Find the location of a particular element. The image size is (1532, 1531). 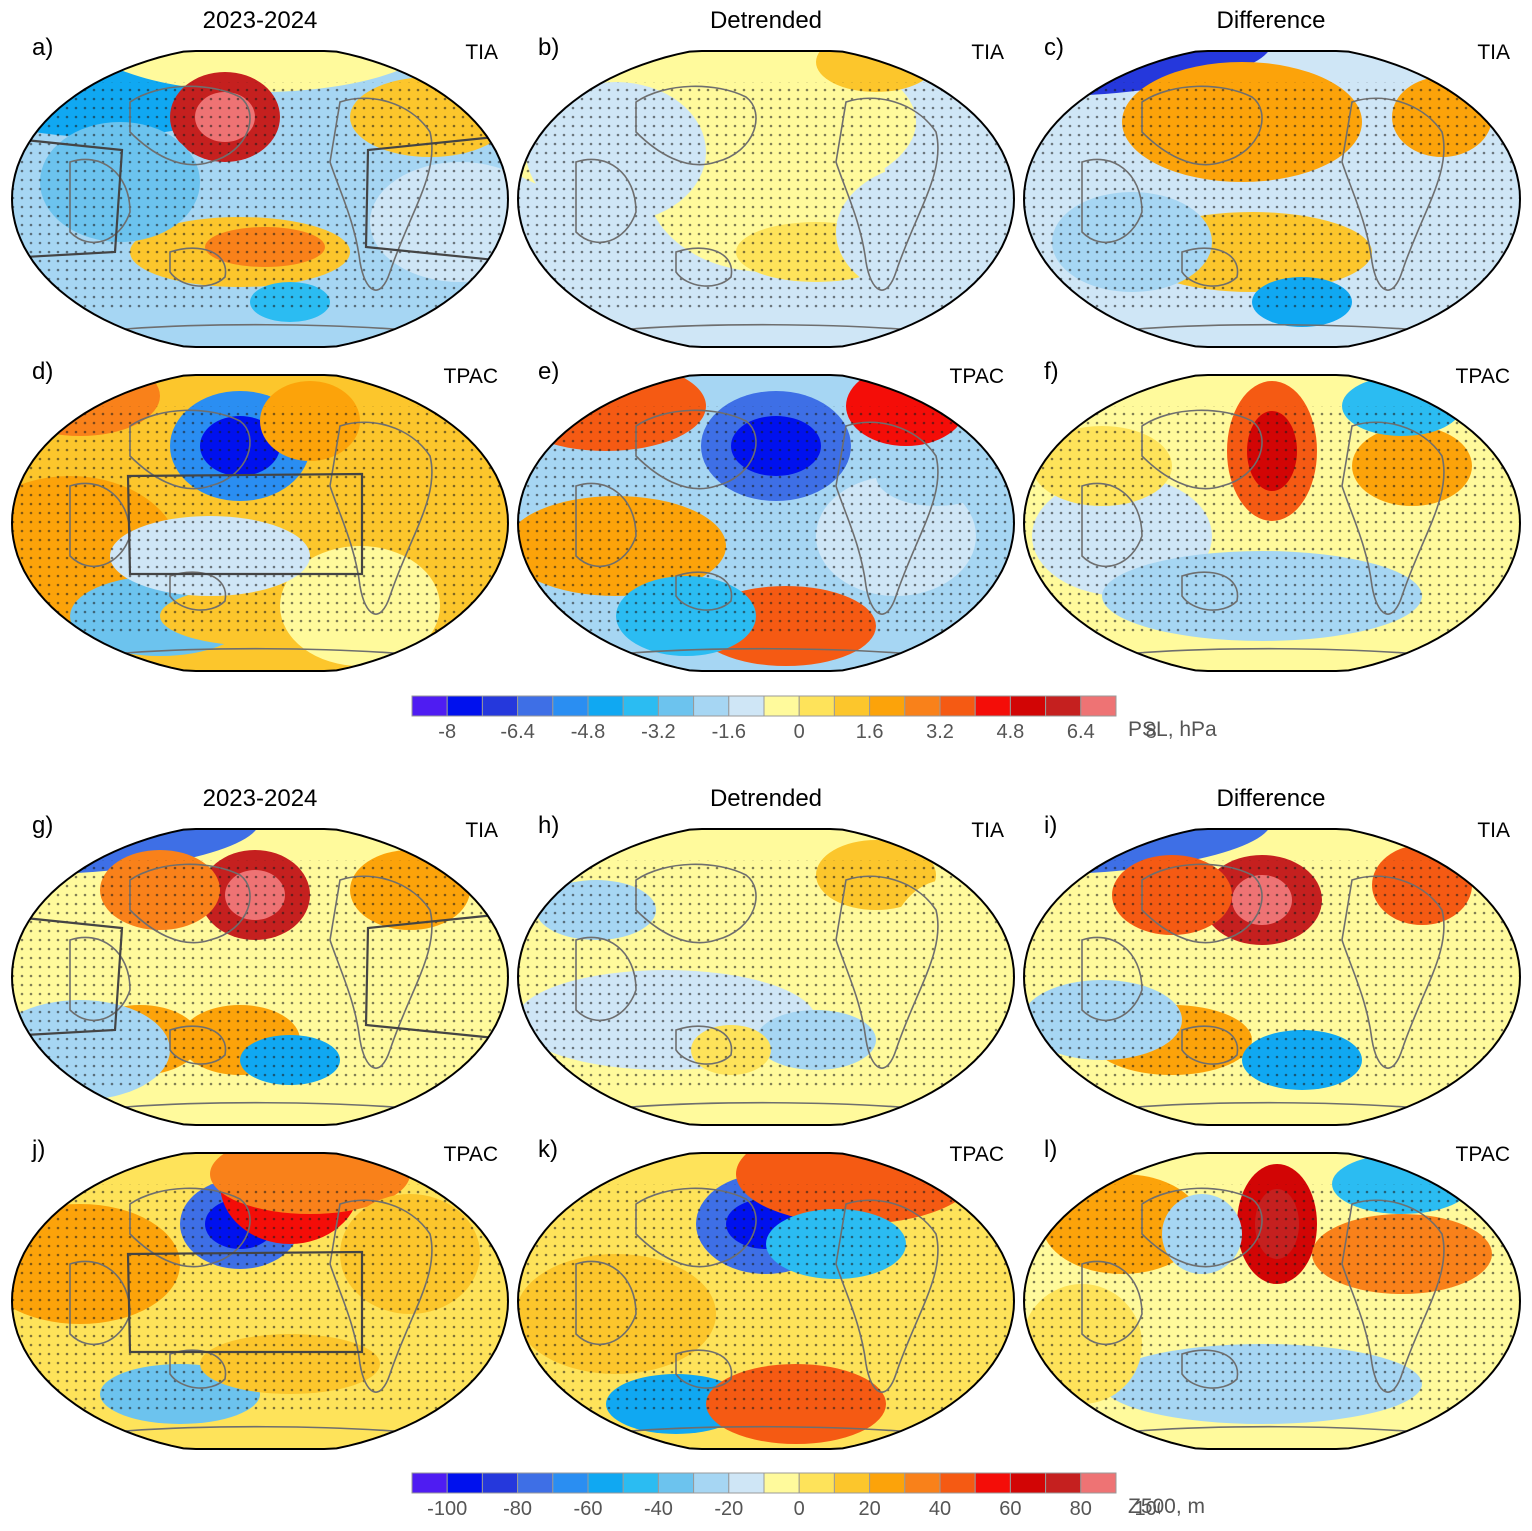

colorbar-z500: -100 -80 -60 -40 -20 0 20 40 60 80 100 is located at coordinates (785, 1496).